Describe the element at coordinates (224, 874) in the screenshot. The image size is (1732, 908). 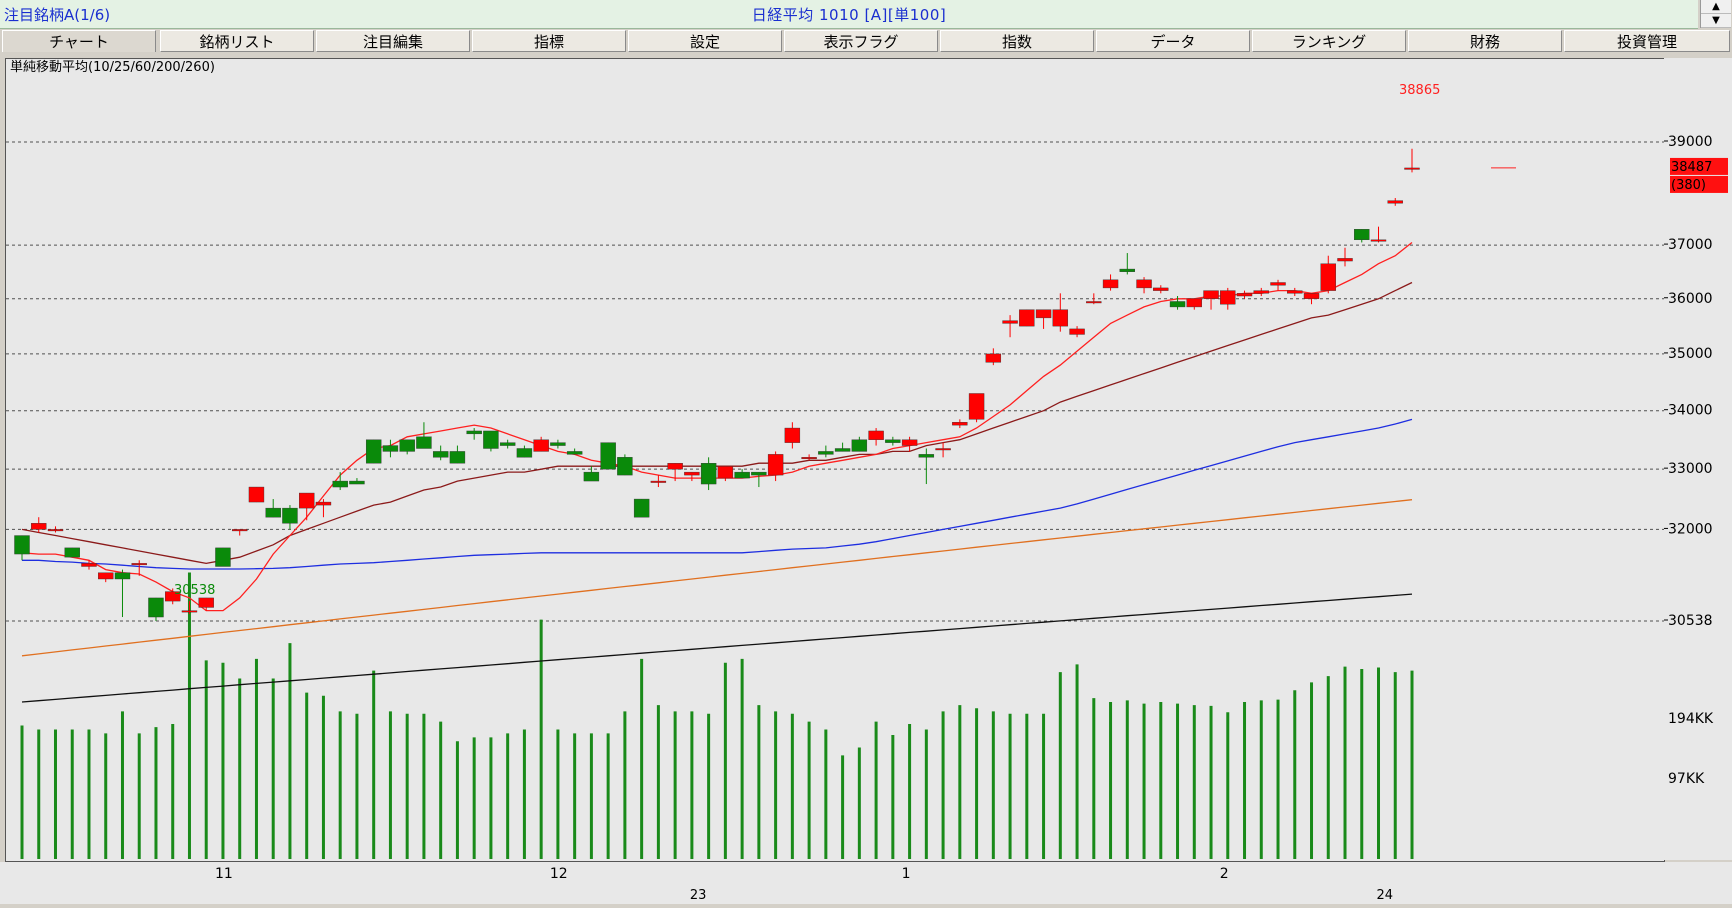
I see `month-label: 11` at that location.